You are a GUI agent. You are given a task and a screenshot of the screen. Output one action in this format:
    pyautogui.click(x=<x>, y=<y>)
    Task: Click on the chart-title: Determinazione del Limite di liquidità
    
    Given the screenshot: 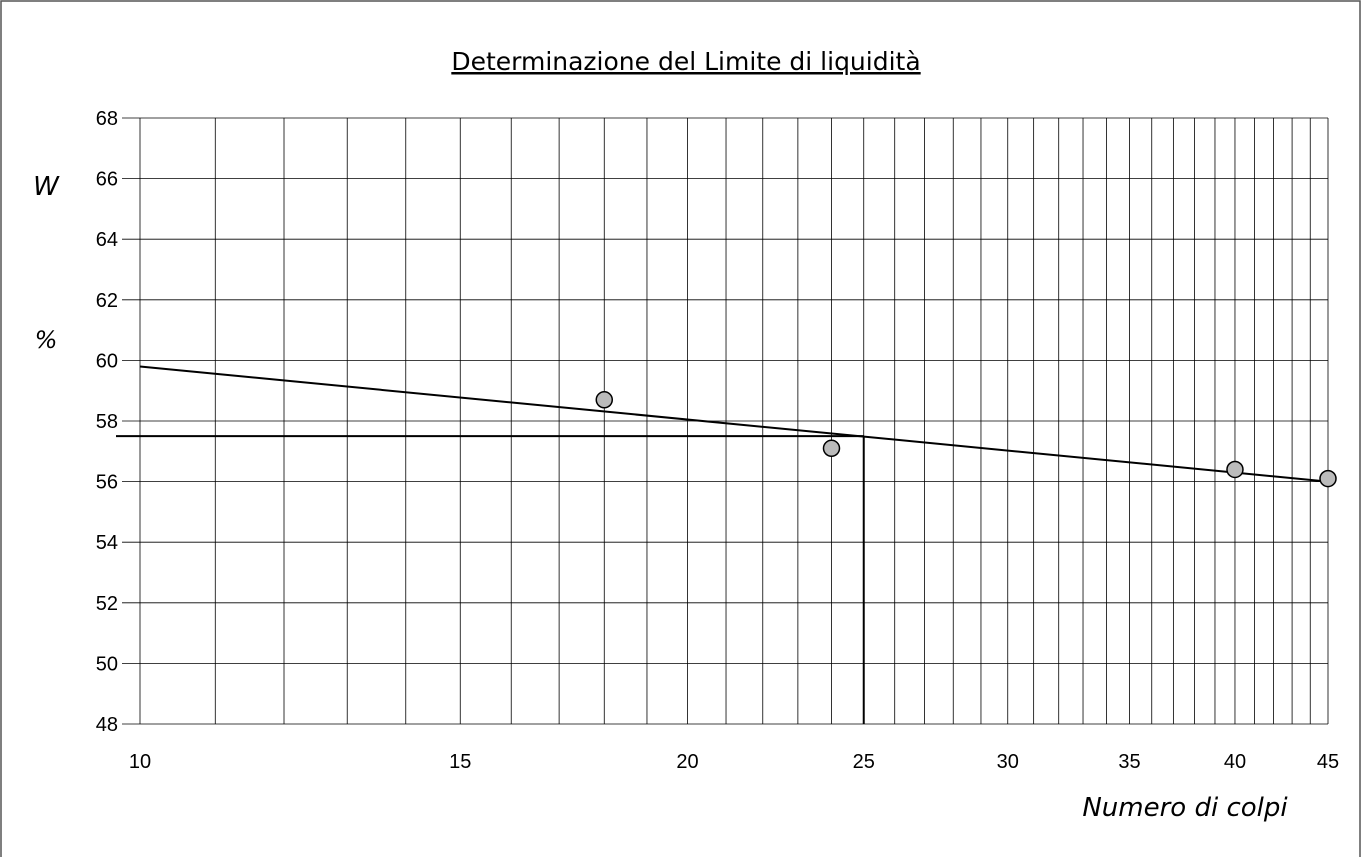 What is the action you would take?
    pyautogui.click(x=685, y=61)
    